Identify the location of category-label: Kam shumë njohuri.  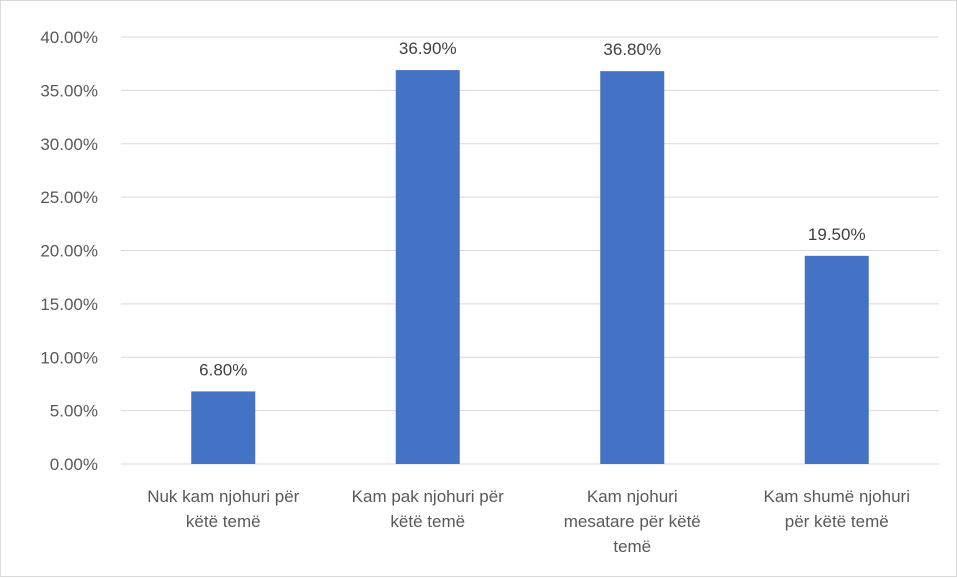
(837, 496).